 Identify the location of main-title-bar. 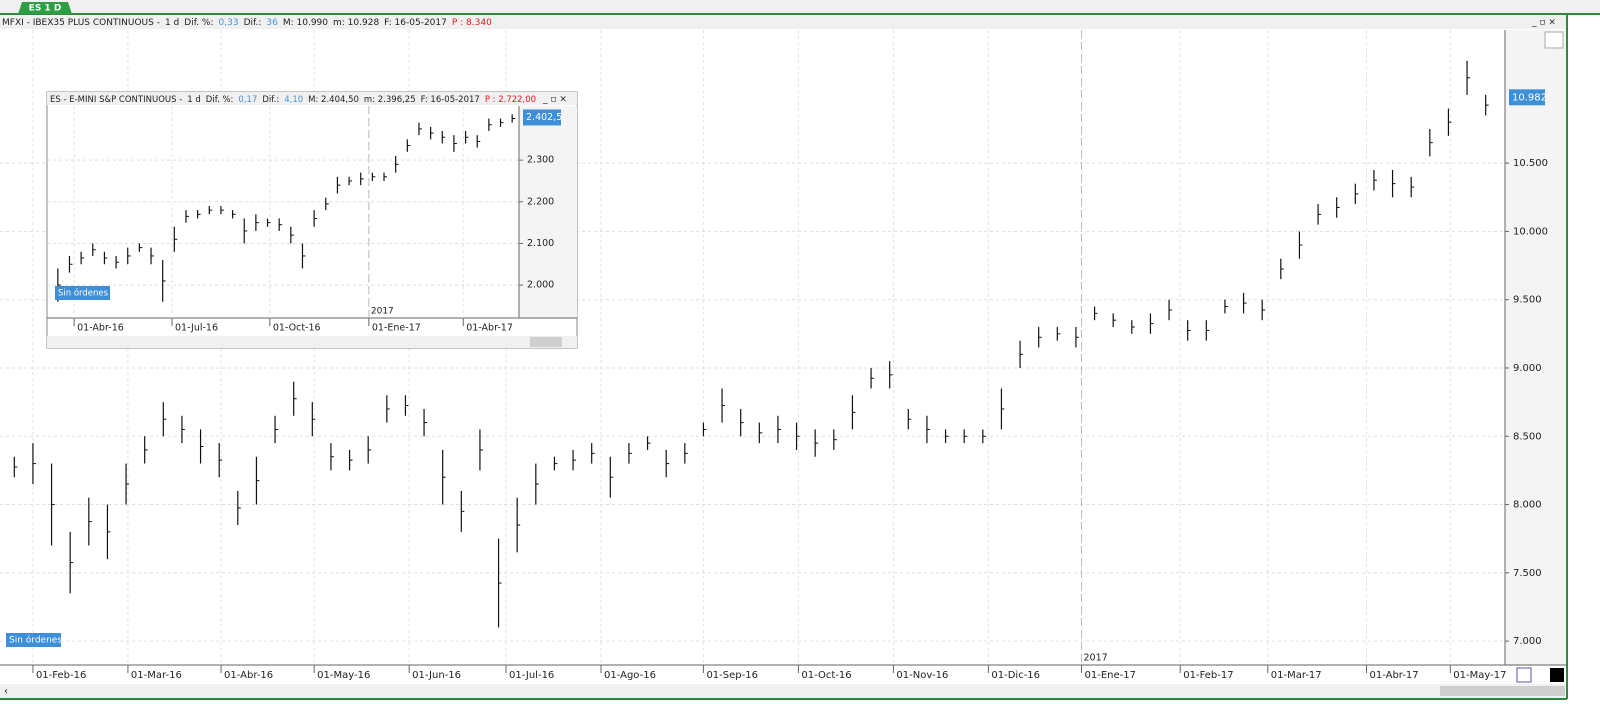
(783, 22).